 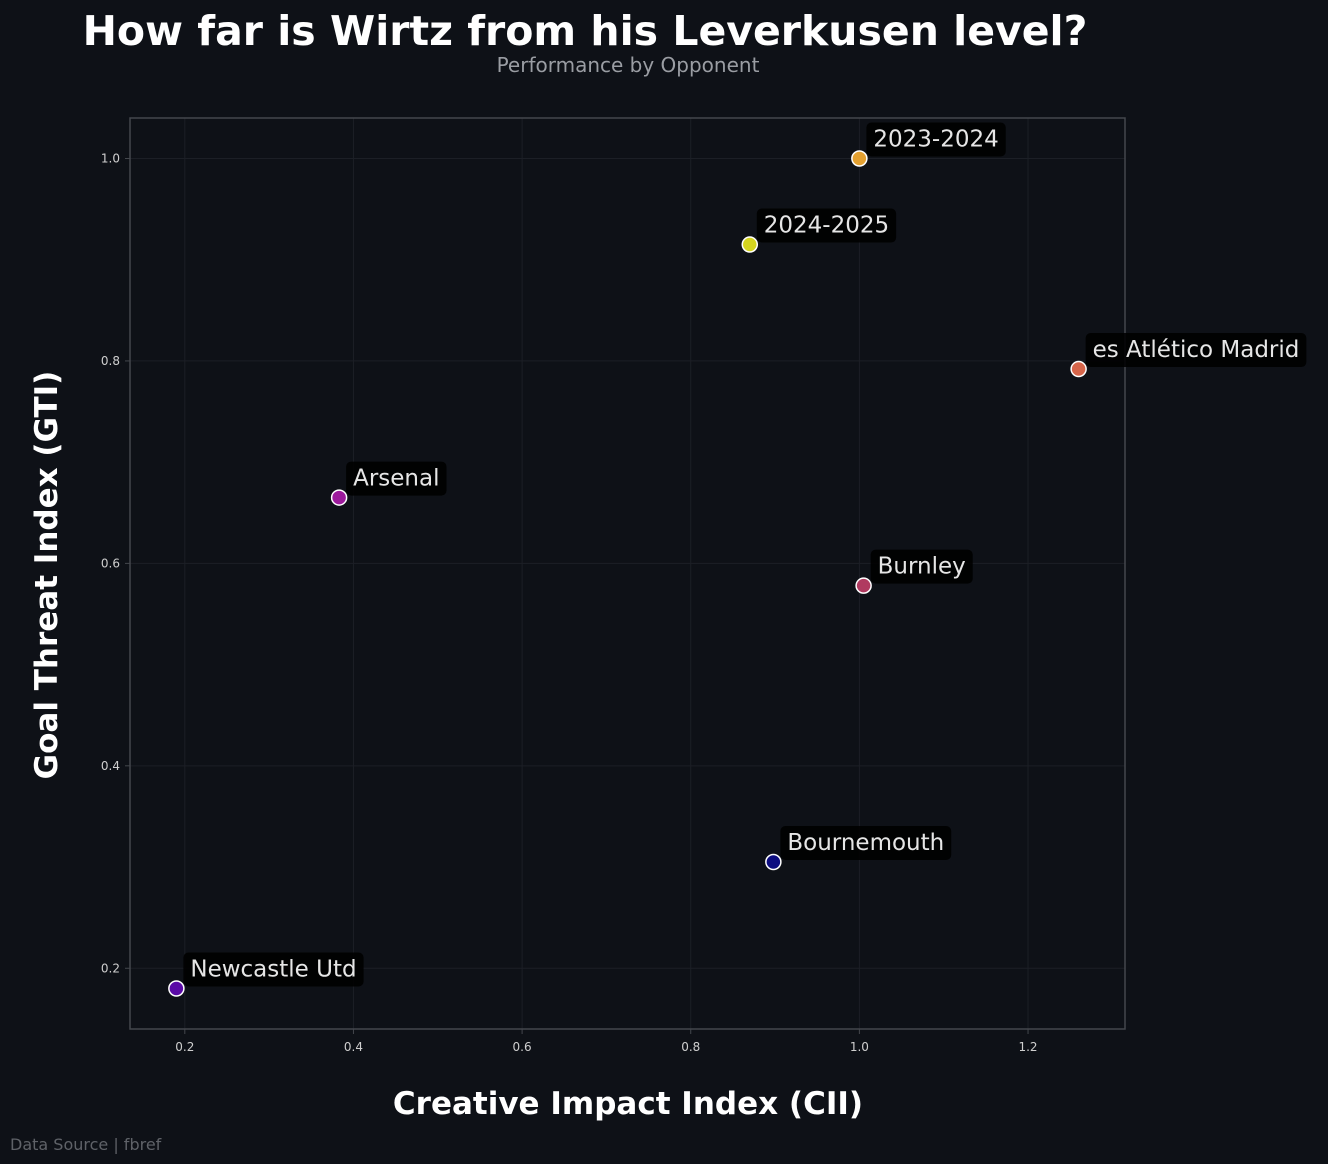 What do you see at coordinates (110, 563) in the screenshot?
I see `y-tick-label: 0.6` at bounding box center [110, 563].